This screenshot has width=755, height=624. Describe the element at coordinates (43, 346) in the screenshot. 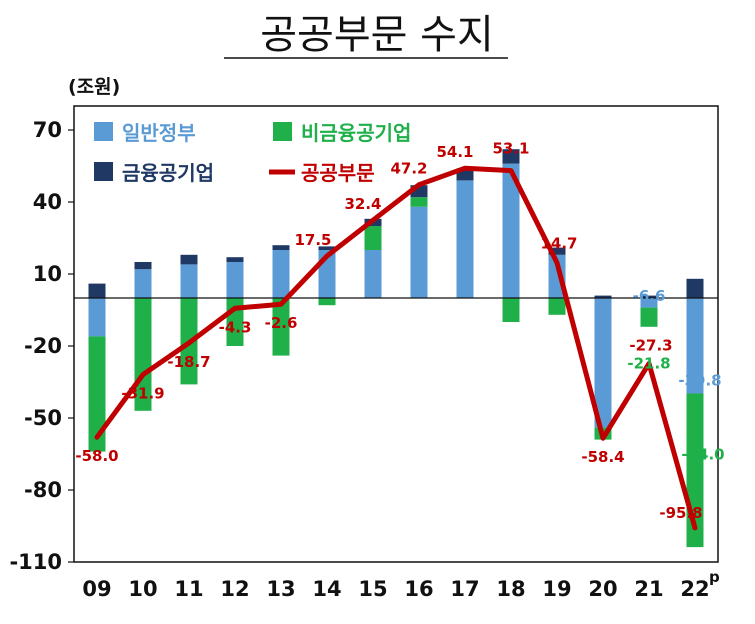

I see `y-tick-label: -20` at that location.